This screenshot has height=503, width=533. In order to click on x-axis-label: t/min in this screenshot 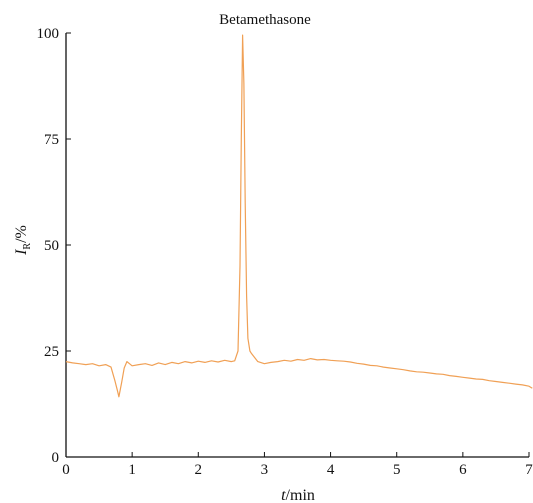, I will do `click(298, 495)`.